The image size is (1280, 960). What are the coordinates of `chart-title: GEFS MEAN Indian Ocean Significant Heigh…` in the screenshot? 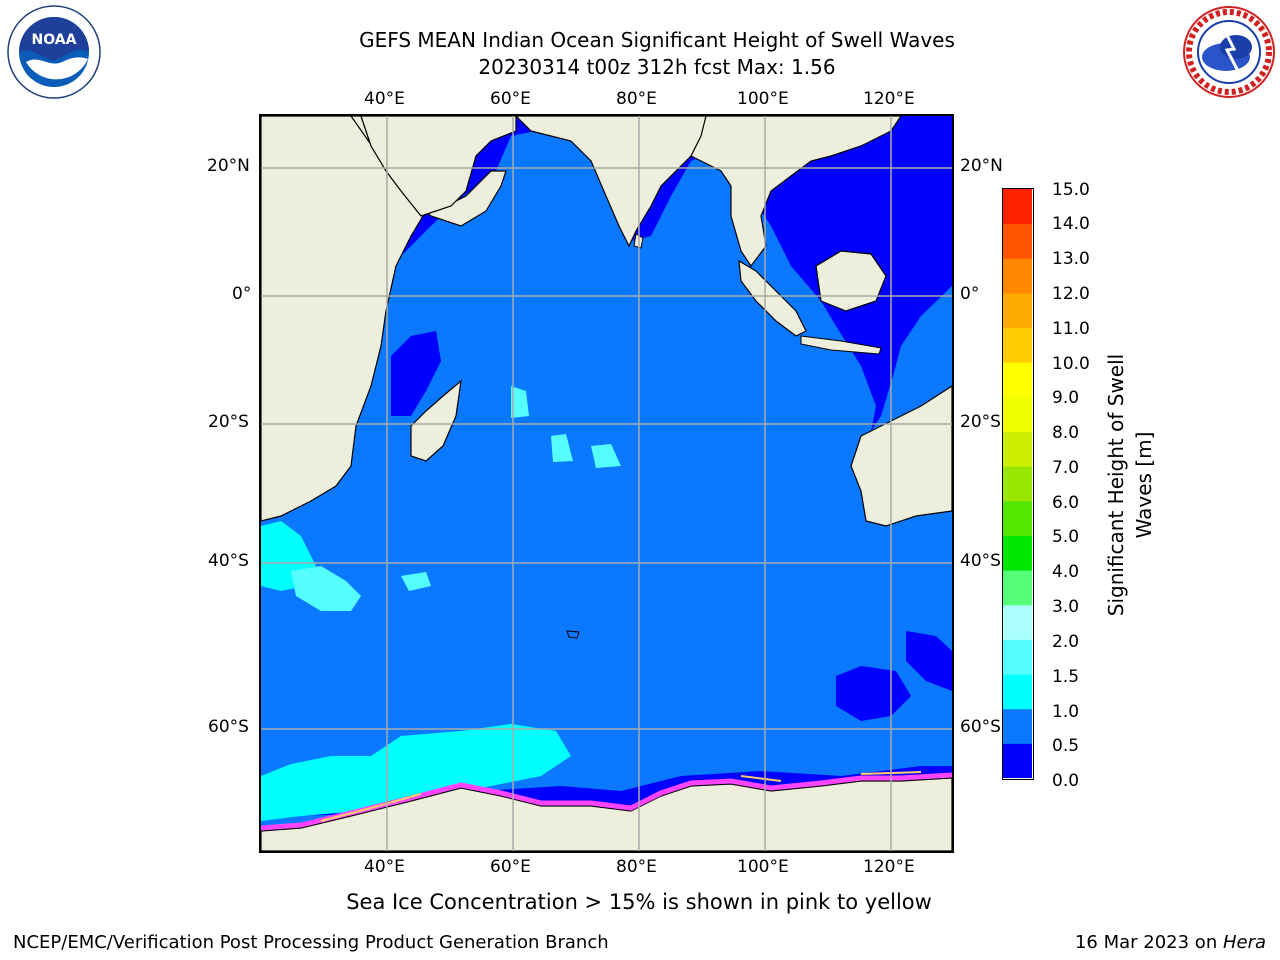 It's located at (657, 40).